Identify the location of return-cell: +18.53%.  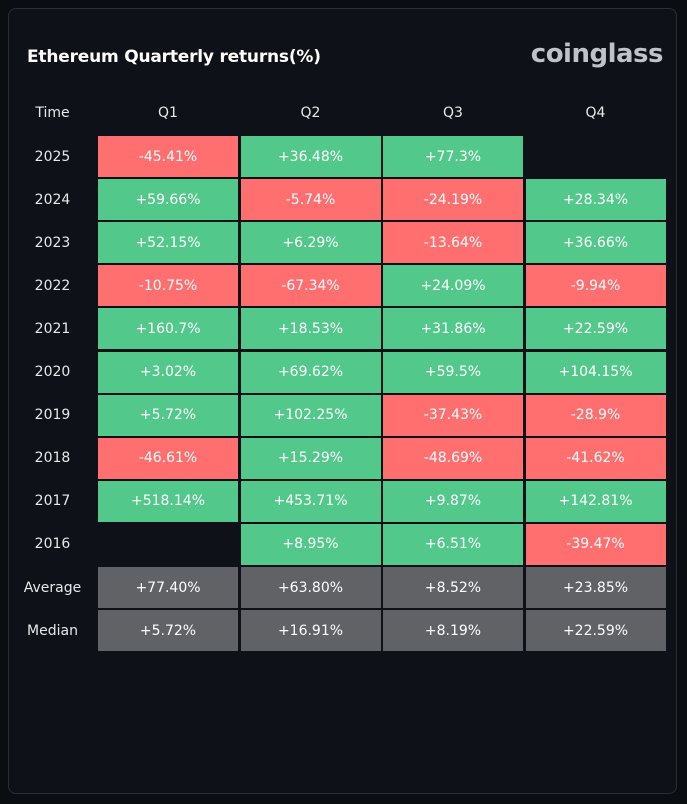
(310, 329).